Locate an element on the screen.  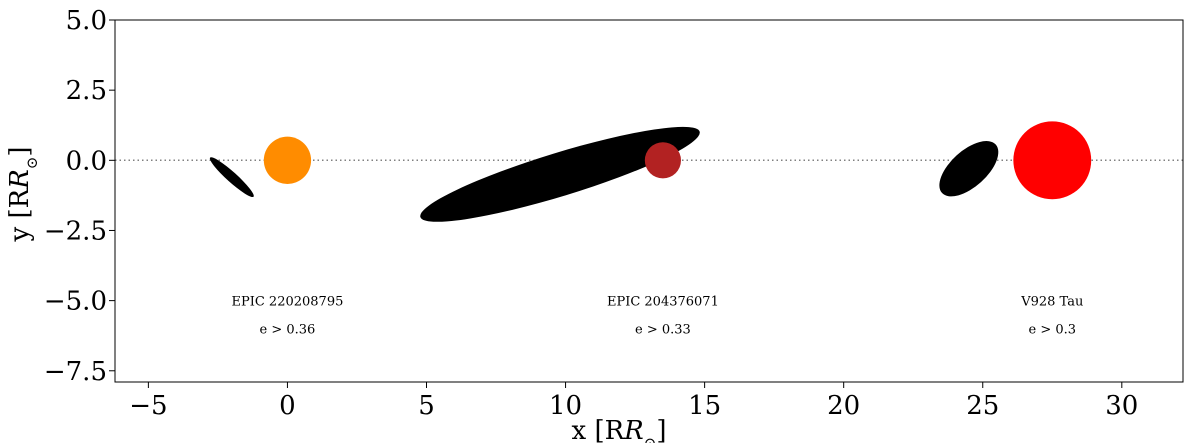
x-axis-label: x [RR⊙] is located at coordinates (619, 429).